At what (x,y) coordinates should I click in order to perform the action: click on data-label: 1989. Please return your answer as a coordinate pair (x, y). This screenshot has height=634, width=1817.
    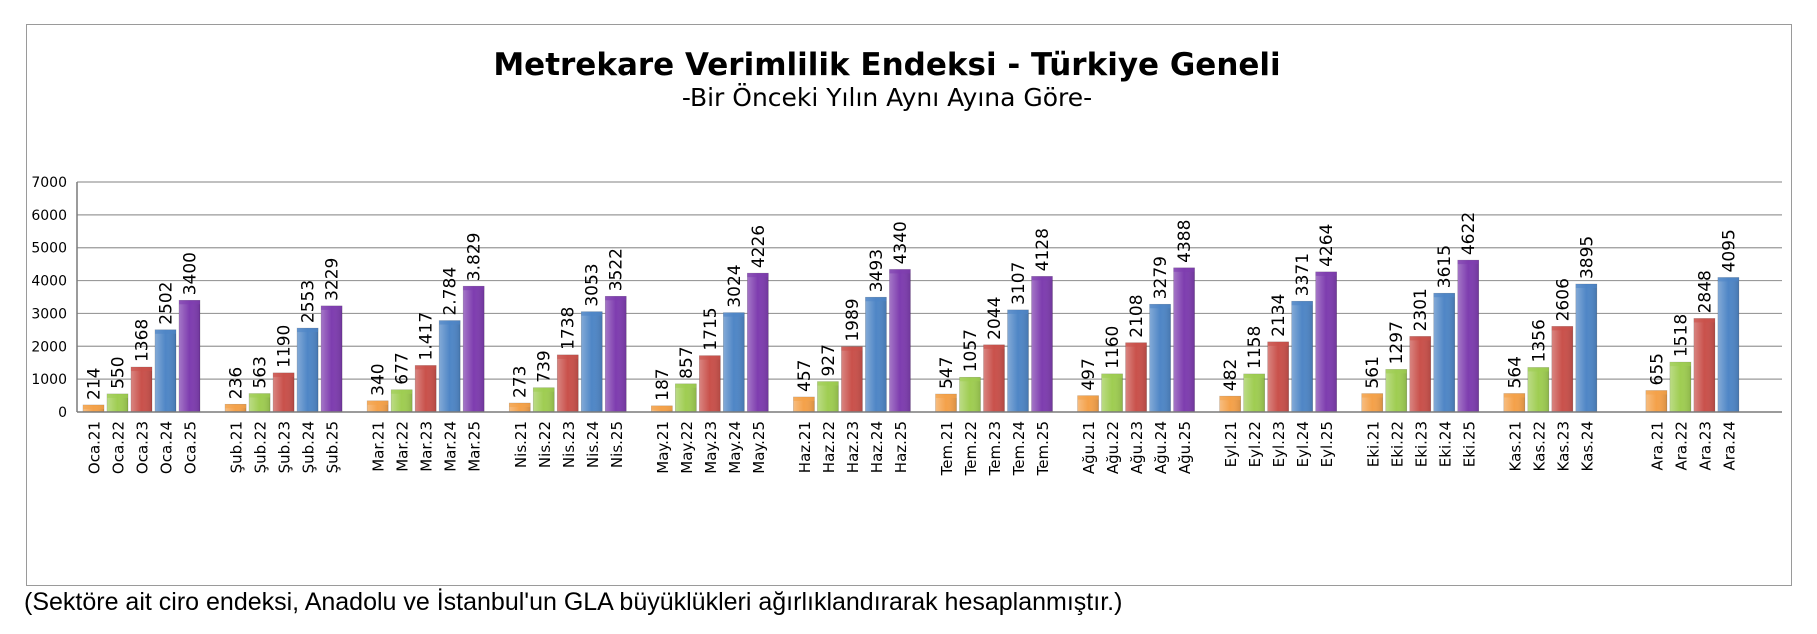
    Looking at the image, I should click on (853, 319).